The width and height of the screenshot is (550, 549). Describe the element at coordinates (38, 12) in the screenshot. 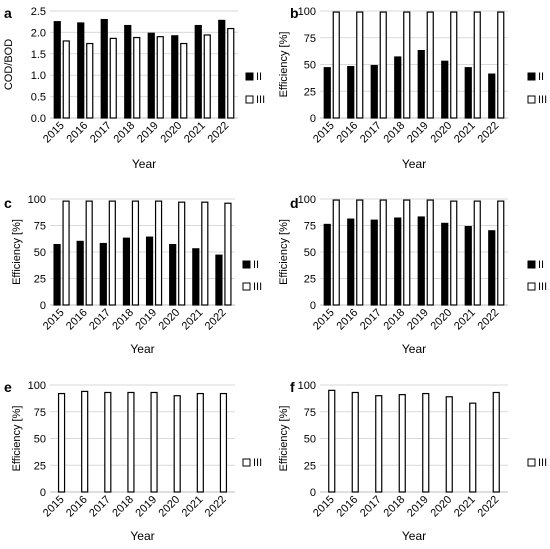

I see `y-tick-label: 2.5` at that location.